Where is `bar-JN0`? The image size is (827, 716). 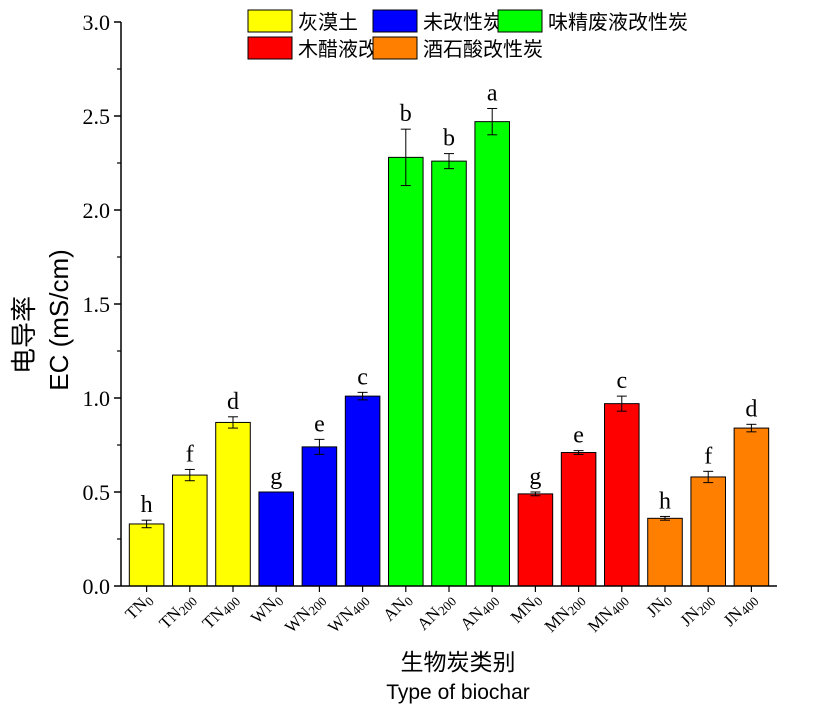
bar-JN0 is located at coordinates (665, 552).